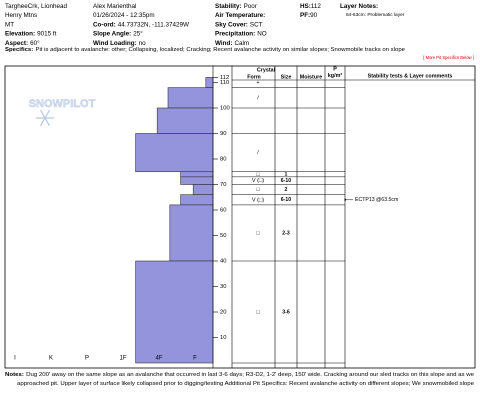 The image size is (480, 406). I want to click on field-label: Air Temperature:, so click(240, 15).